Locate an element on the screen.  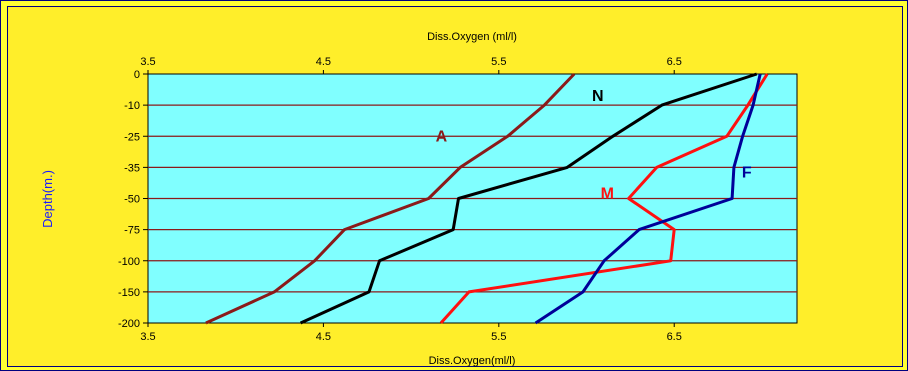
y-tick-label: -100 is located at coordinates (129, 262).